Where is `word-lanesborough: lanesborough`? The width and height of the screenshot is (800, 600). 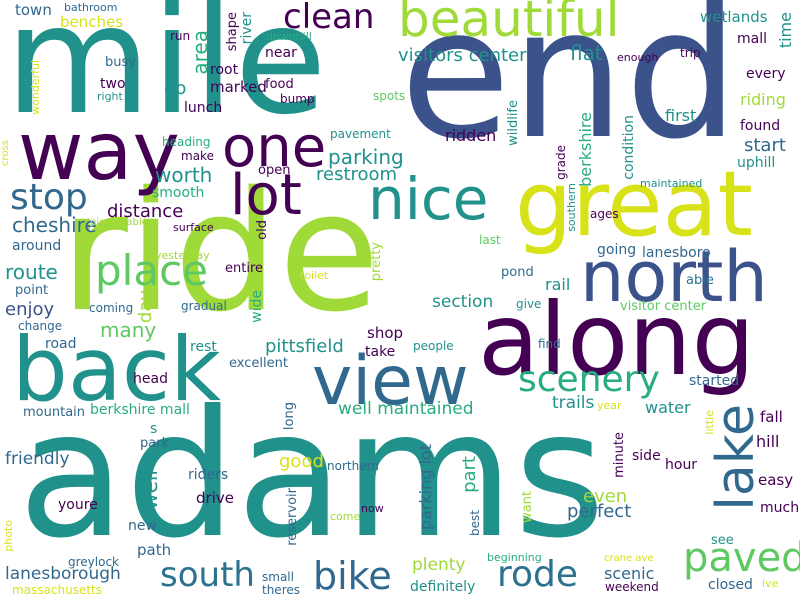
word-lanesborough: lanesborough is located at coordinates (63, 574).